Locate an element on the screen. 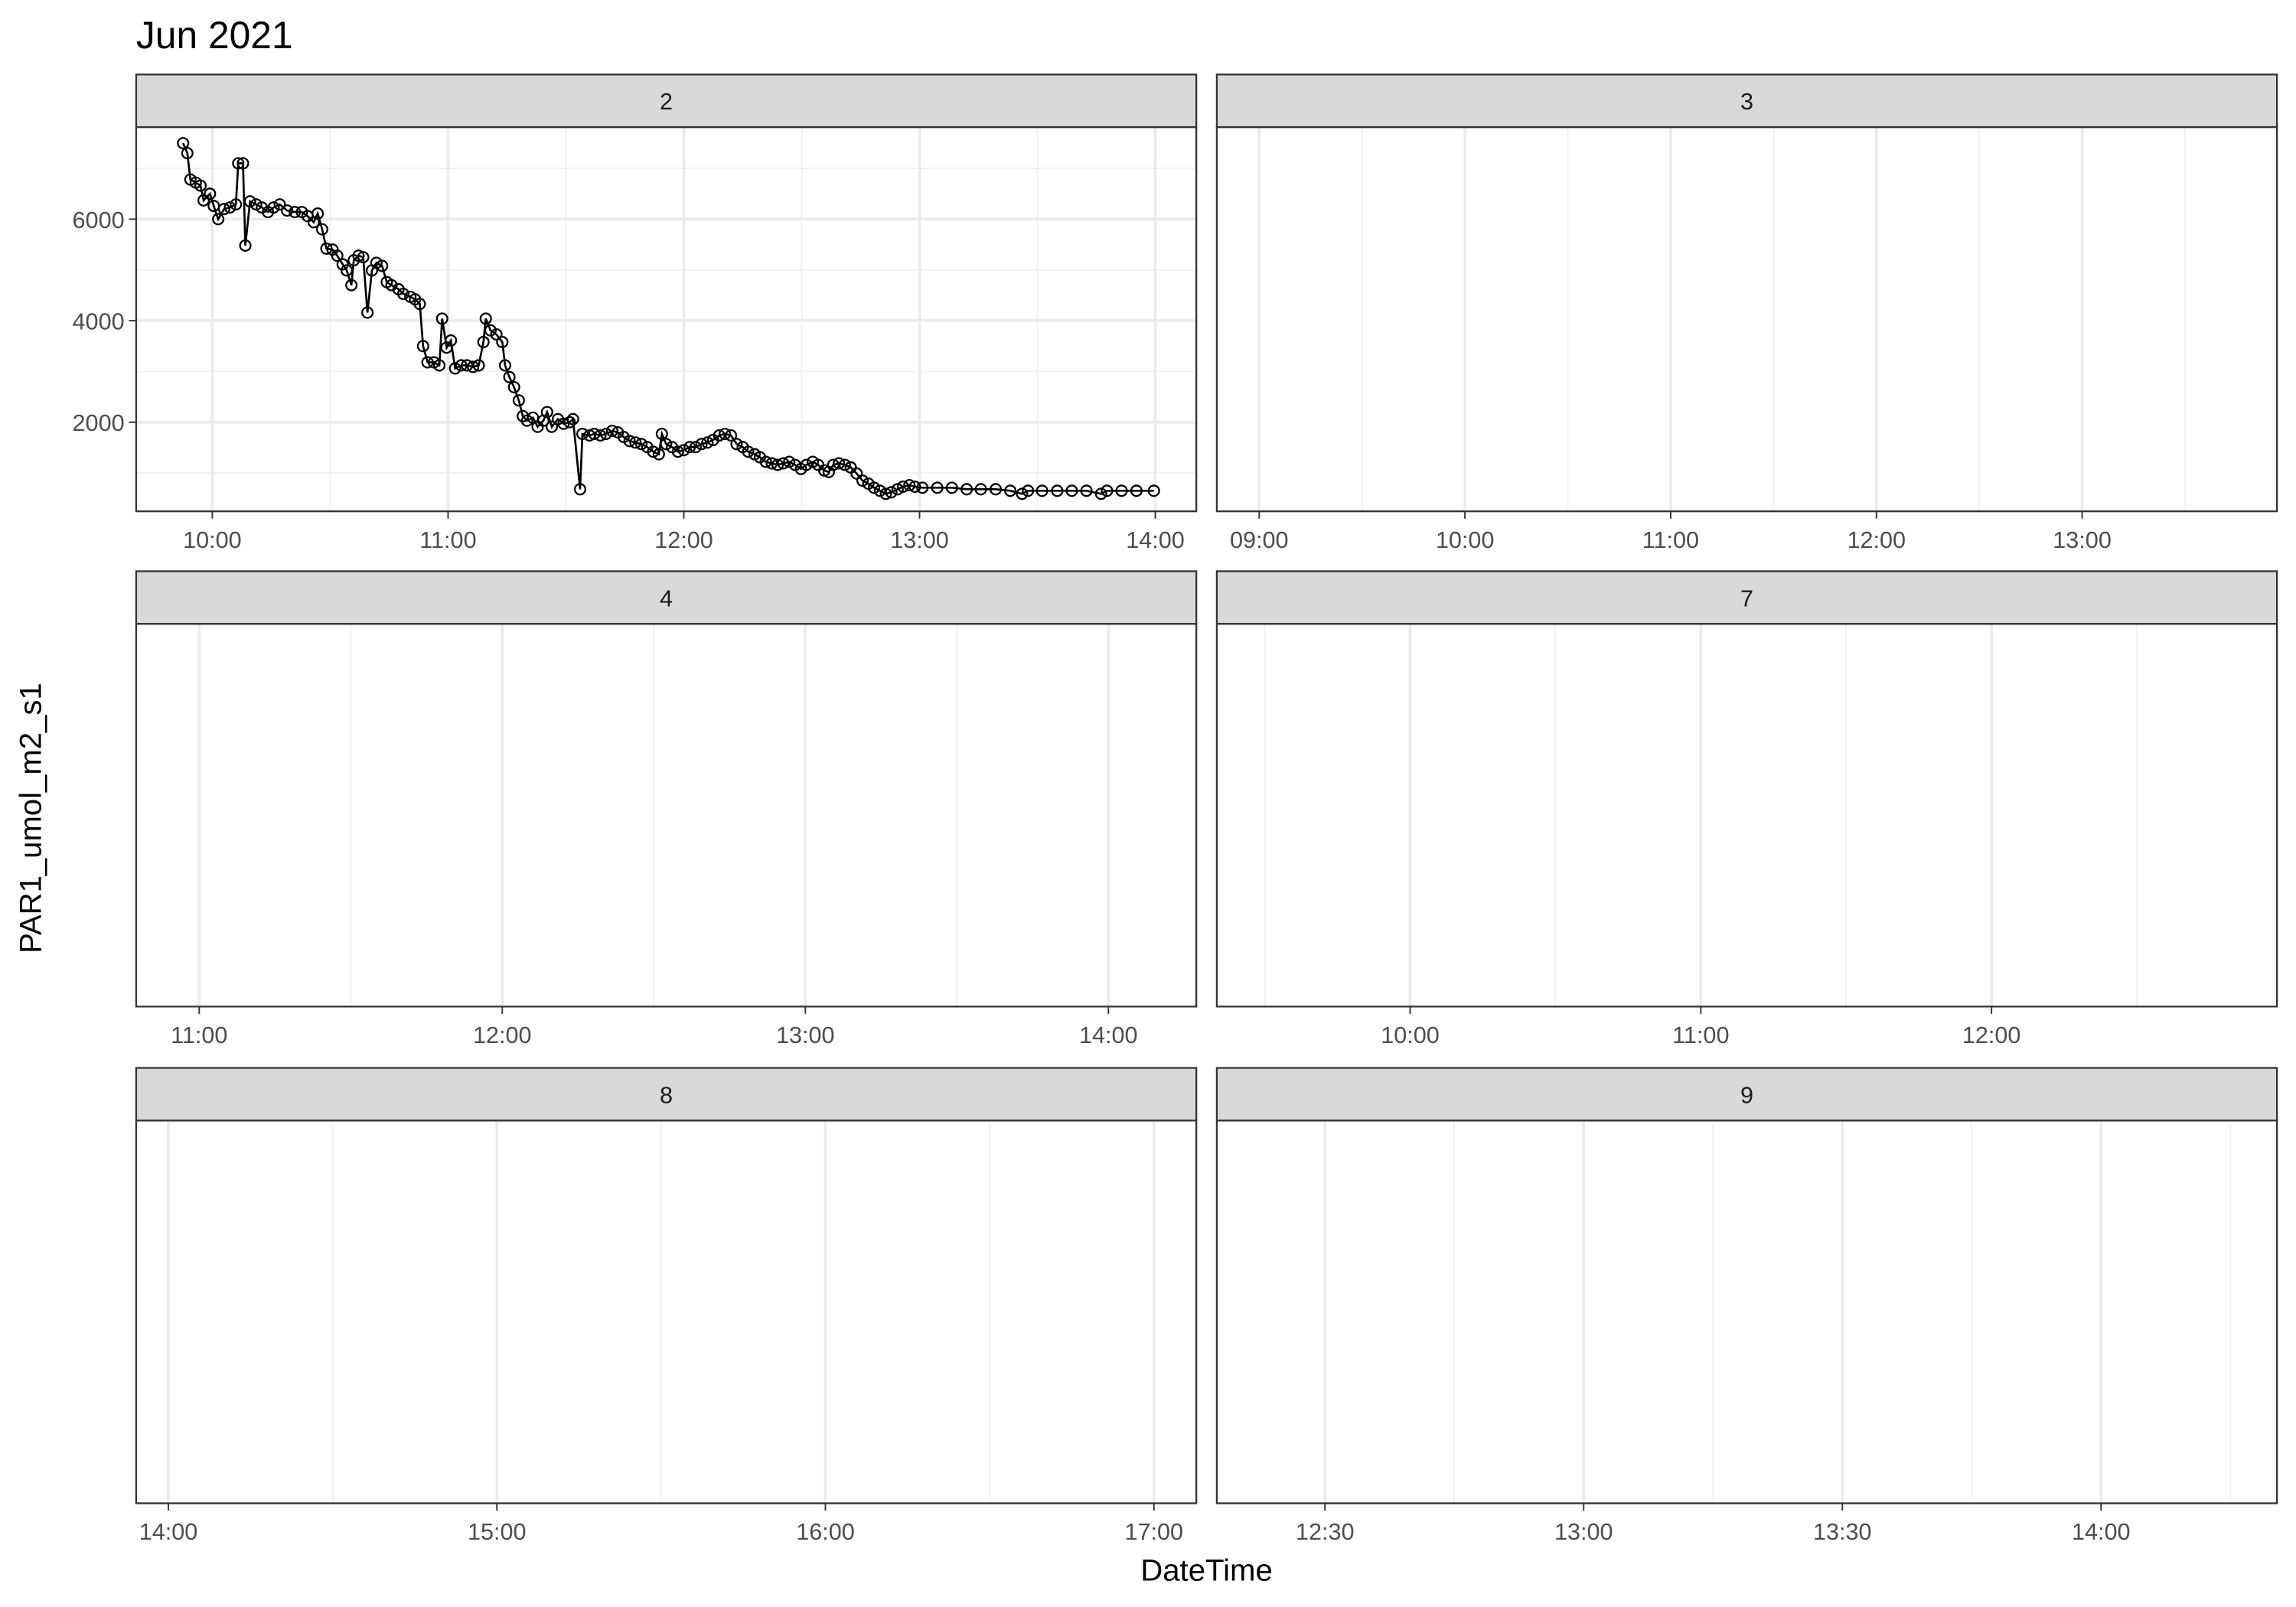 The width and height of the screenshot is (2296, 1607). x-tick-label: 12:30 is located at coordinates (1325, 1532).